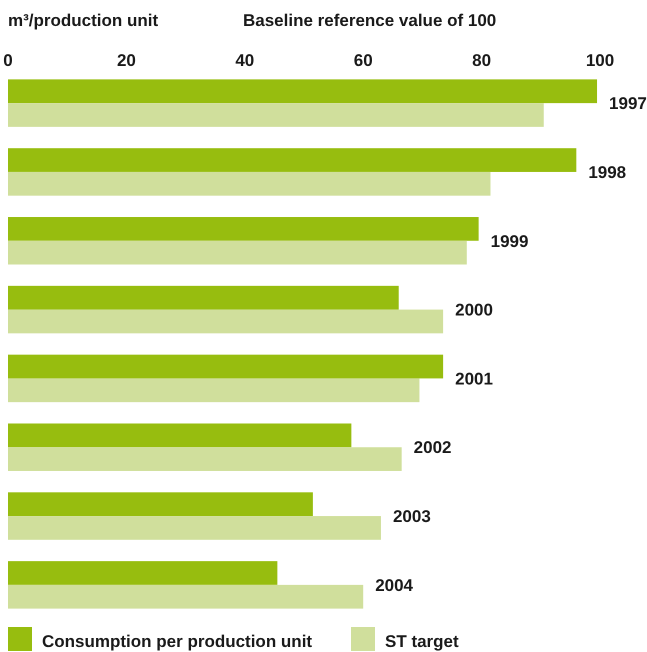 The width and height of the screenshot is (647, 652). I want to click on y-tick-label: 2004, so click(394, 585).